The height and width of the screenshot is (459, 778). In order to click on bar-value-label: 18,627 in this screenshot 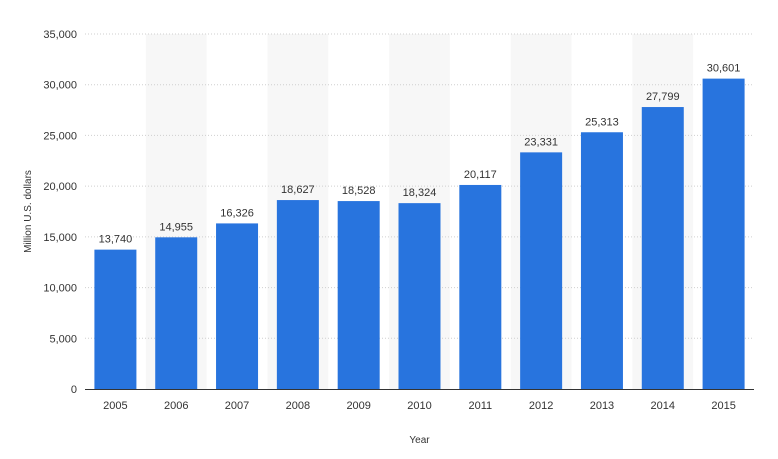, I will do `click(298, 190)`.